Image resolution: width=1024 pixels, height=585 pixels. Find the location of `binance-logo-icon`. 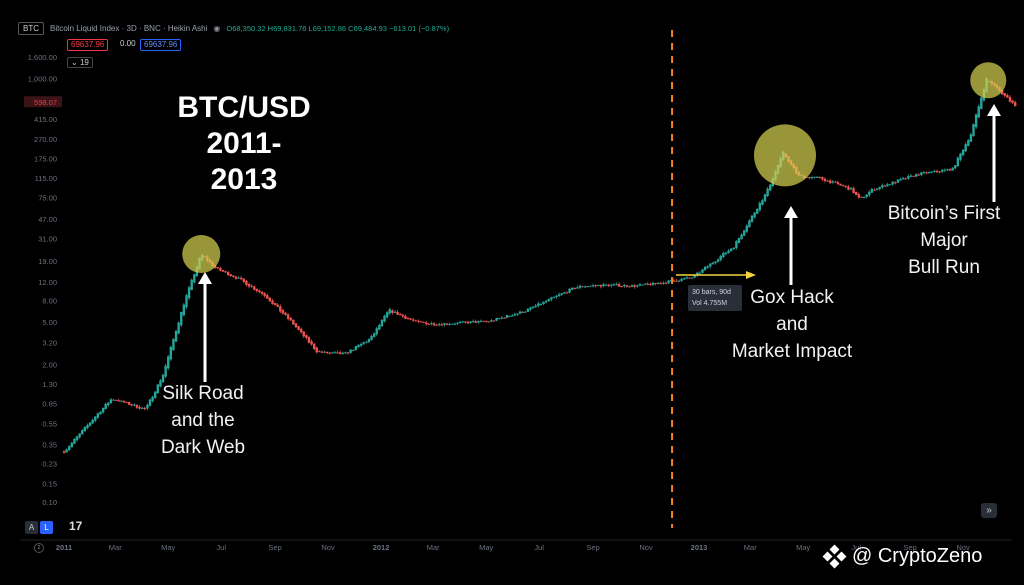

binance-logo-icon is located at coordinates (834, 556).